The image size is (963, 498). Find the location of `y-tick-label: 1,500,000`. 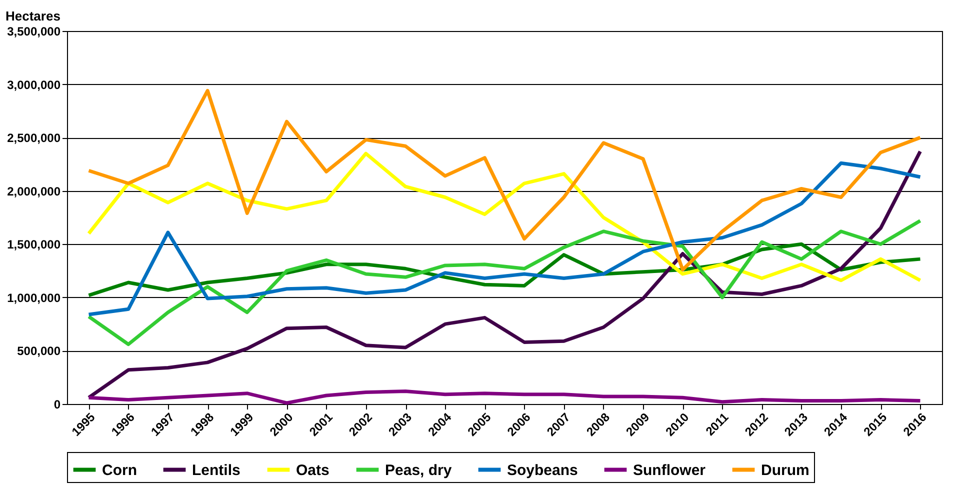

y-tick-label: 1,500,000 is located at coordinates (34, 245).